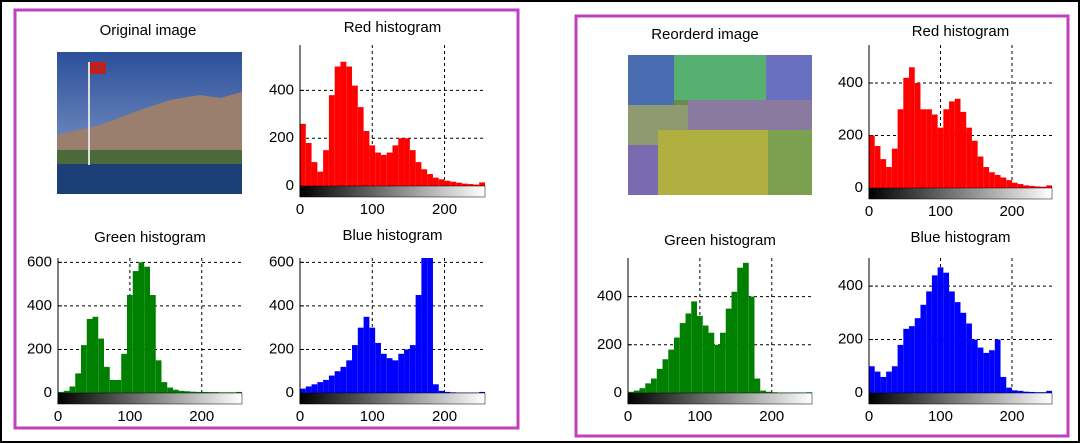 This screenshot has width=1081, height=444. Describe the element at coordinates (705, 34) in the screenshot. I see `image-title: Reorderd image` at that location.